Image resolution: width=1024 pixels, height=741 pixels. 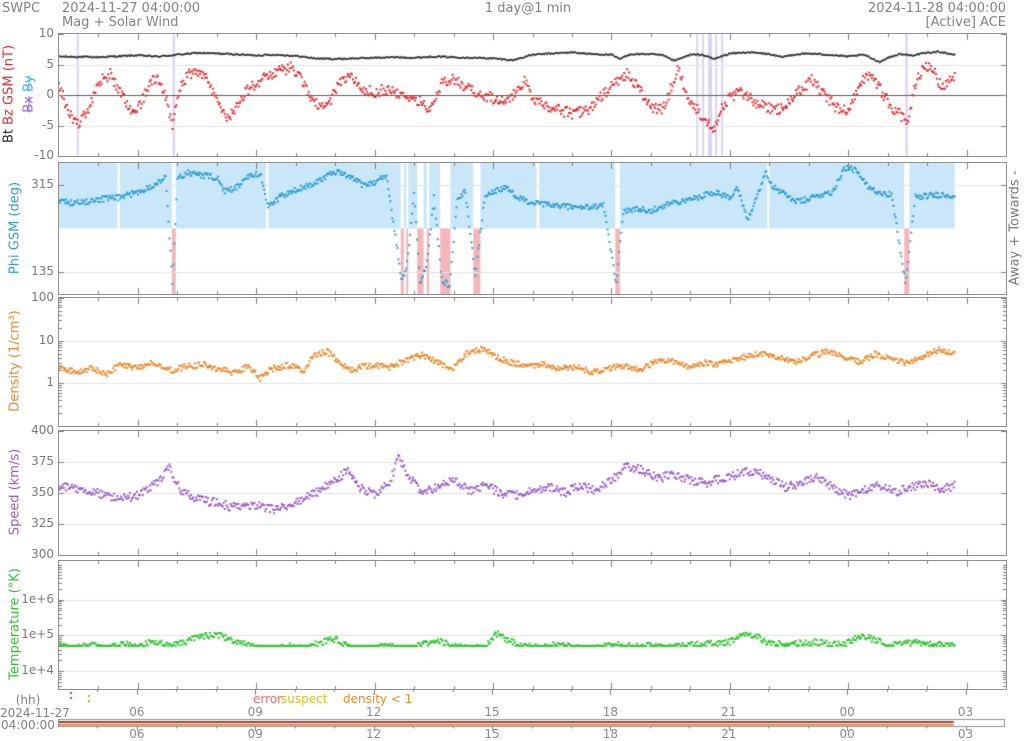 I want to click on footer-time: 04:00:00, so click(x=28, y=725).